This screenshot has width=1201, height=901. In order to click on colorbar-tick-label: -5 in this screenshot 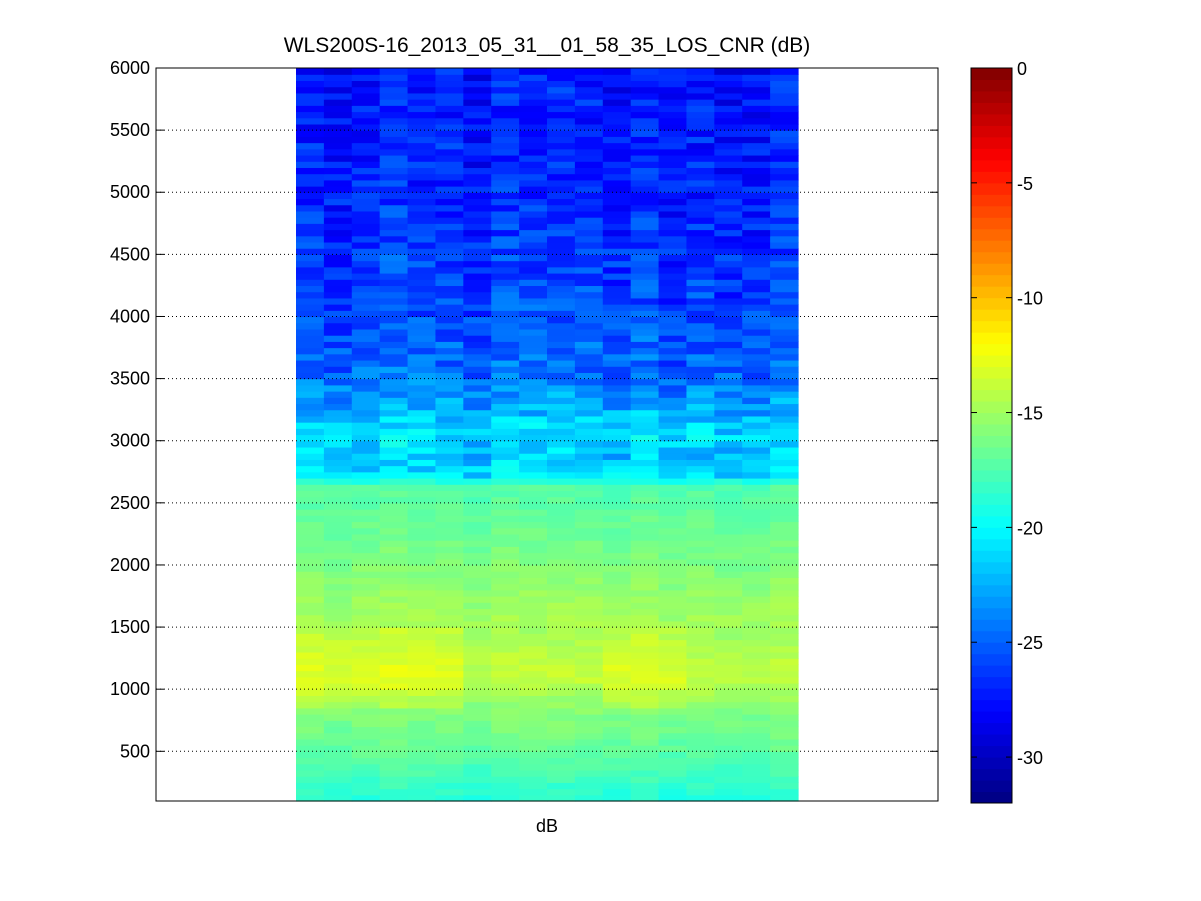, I will do `click(1025, 184)`.